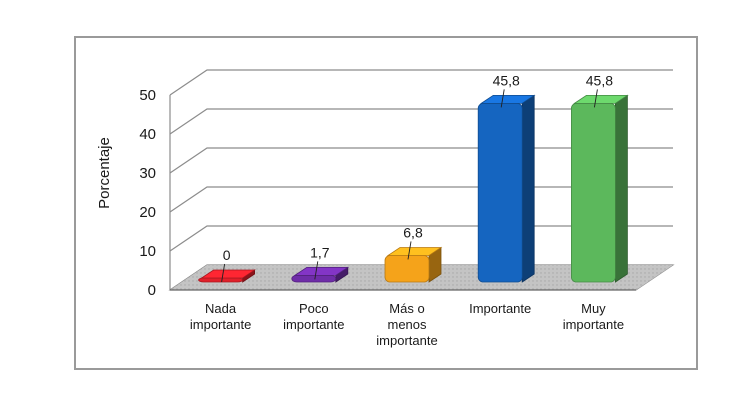  Describe the element at coordinates (147, 134) in the screenshot. I see `y-tick-label: 40` at that location.